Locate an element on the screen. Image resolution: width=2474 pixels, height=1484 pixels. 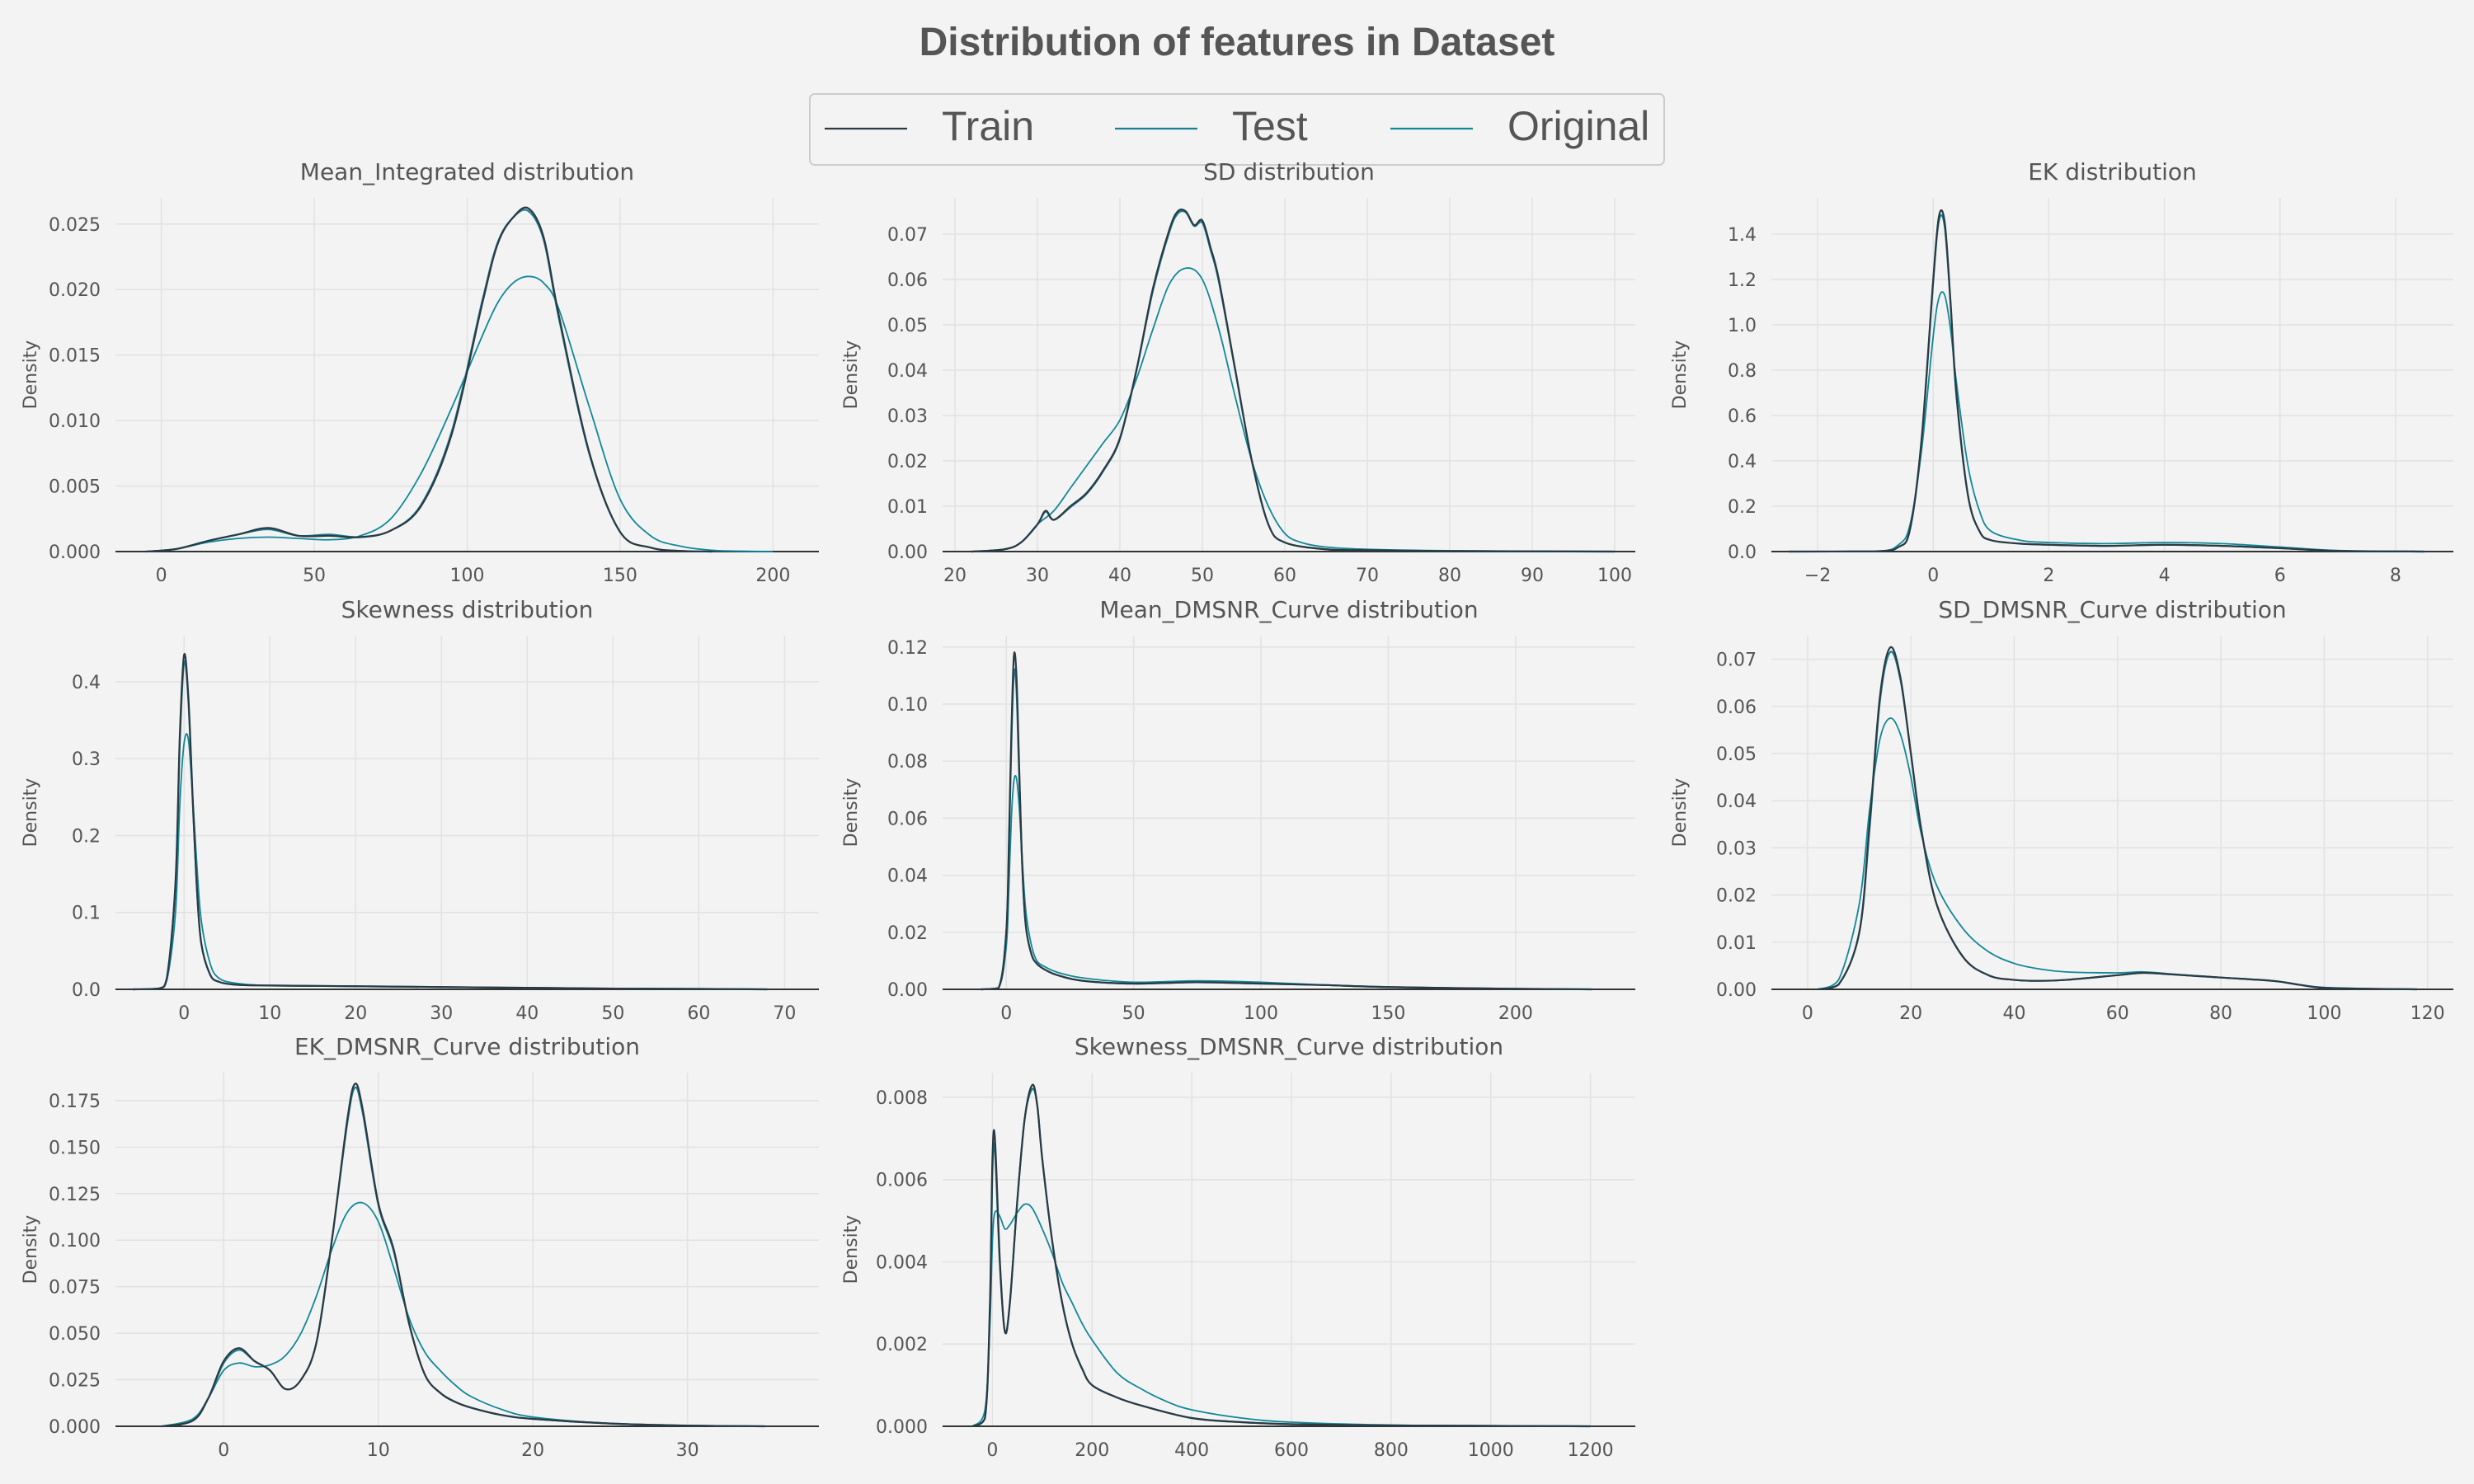
y-tick-label: 0.150 is located at coordinates (75, 1148).